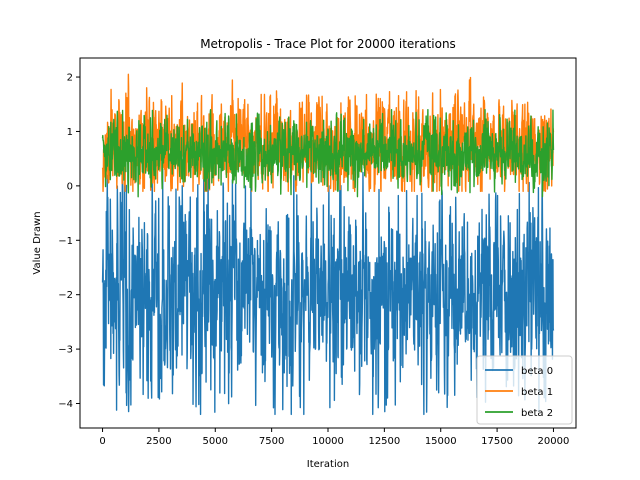 Image resolution: width=640 pixels, height=480 pixels. Describe the element at coordinates (70, 132) in the screenshot. I see `y-tick-label: 1` at that location.